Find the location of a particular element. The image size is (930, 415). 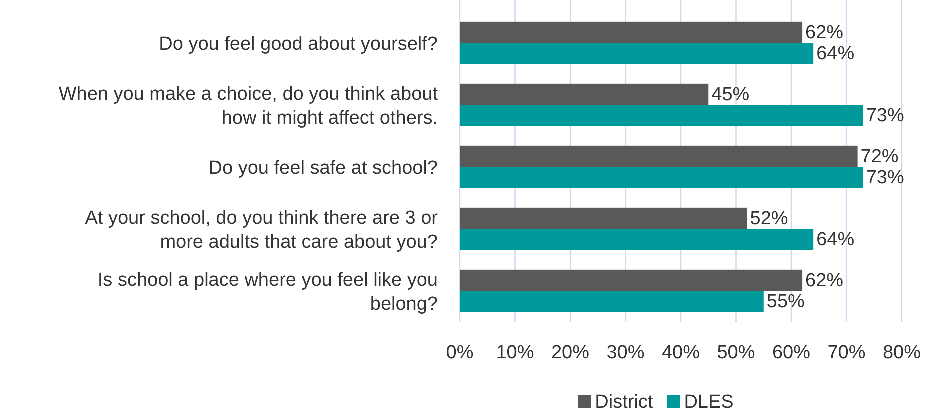

legend-label: DLES is located at coordinates (709, 402).